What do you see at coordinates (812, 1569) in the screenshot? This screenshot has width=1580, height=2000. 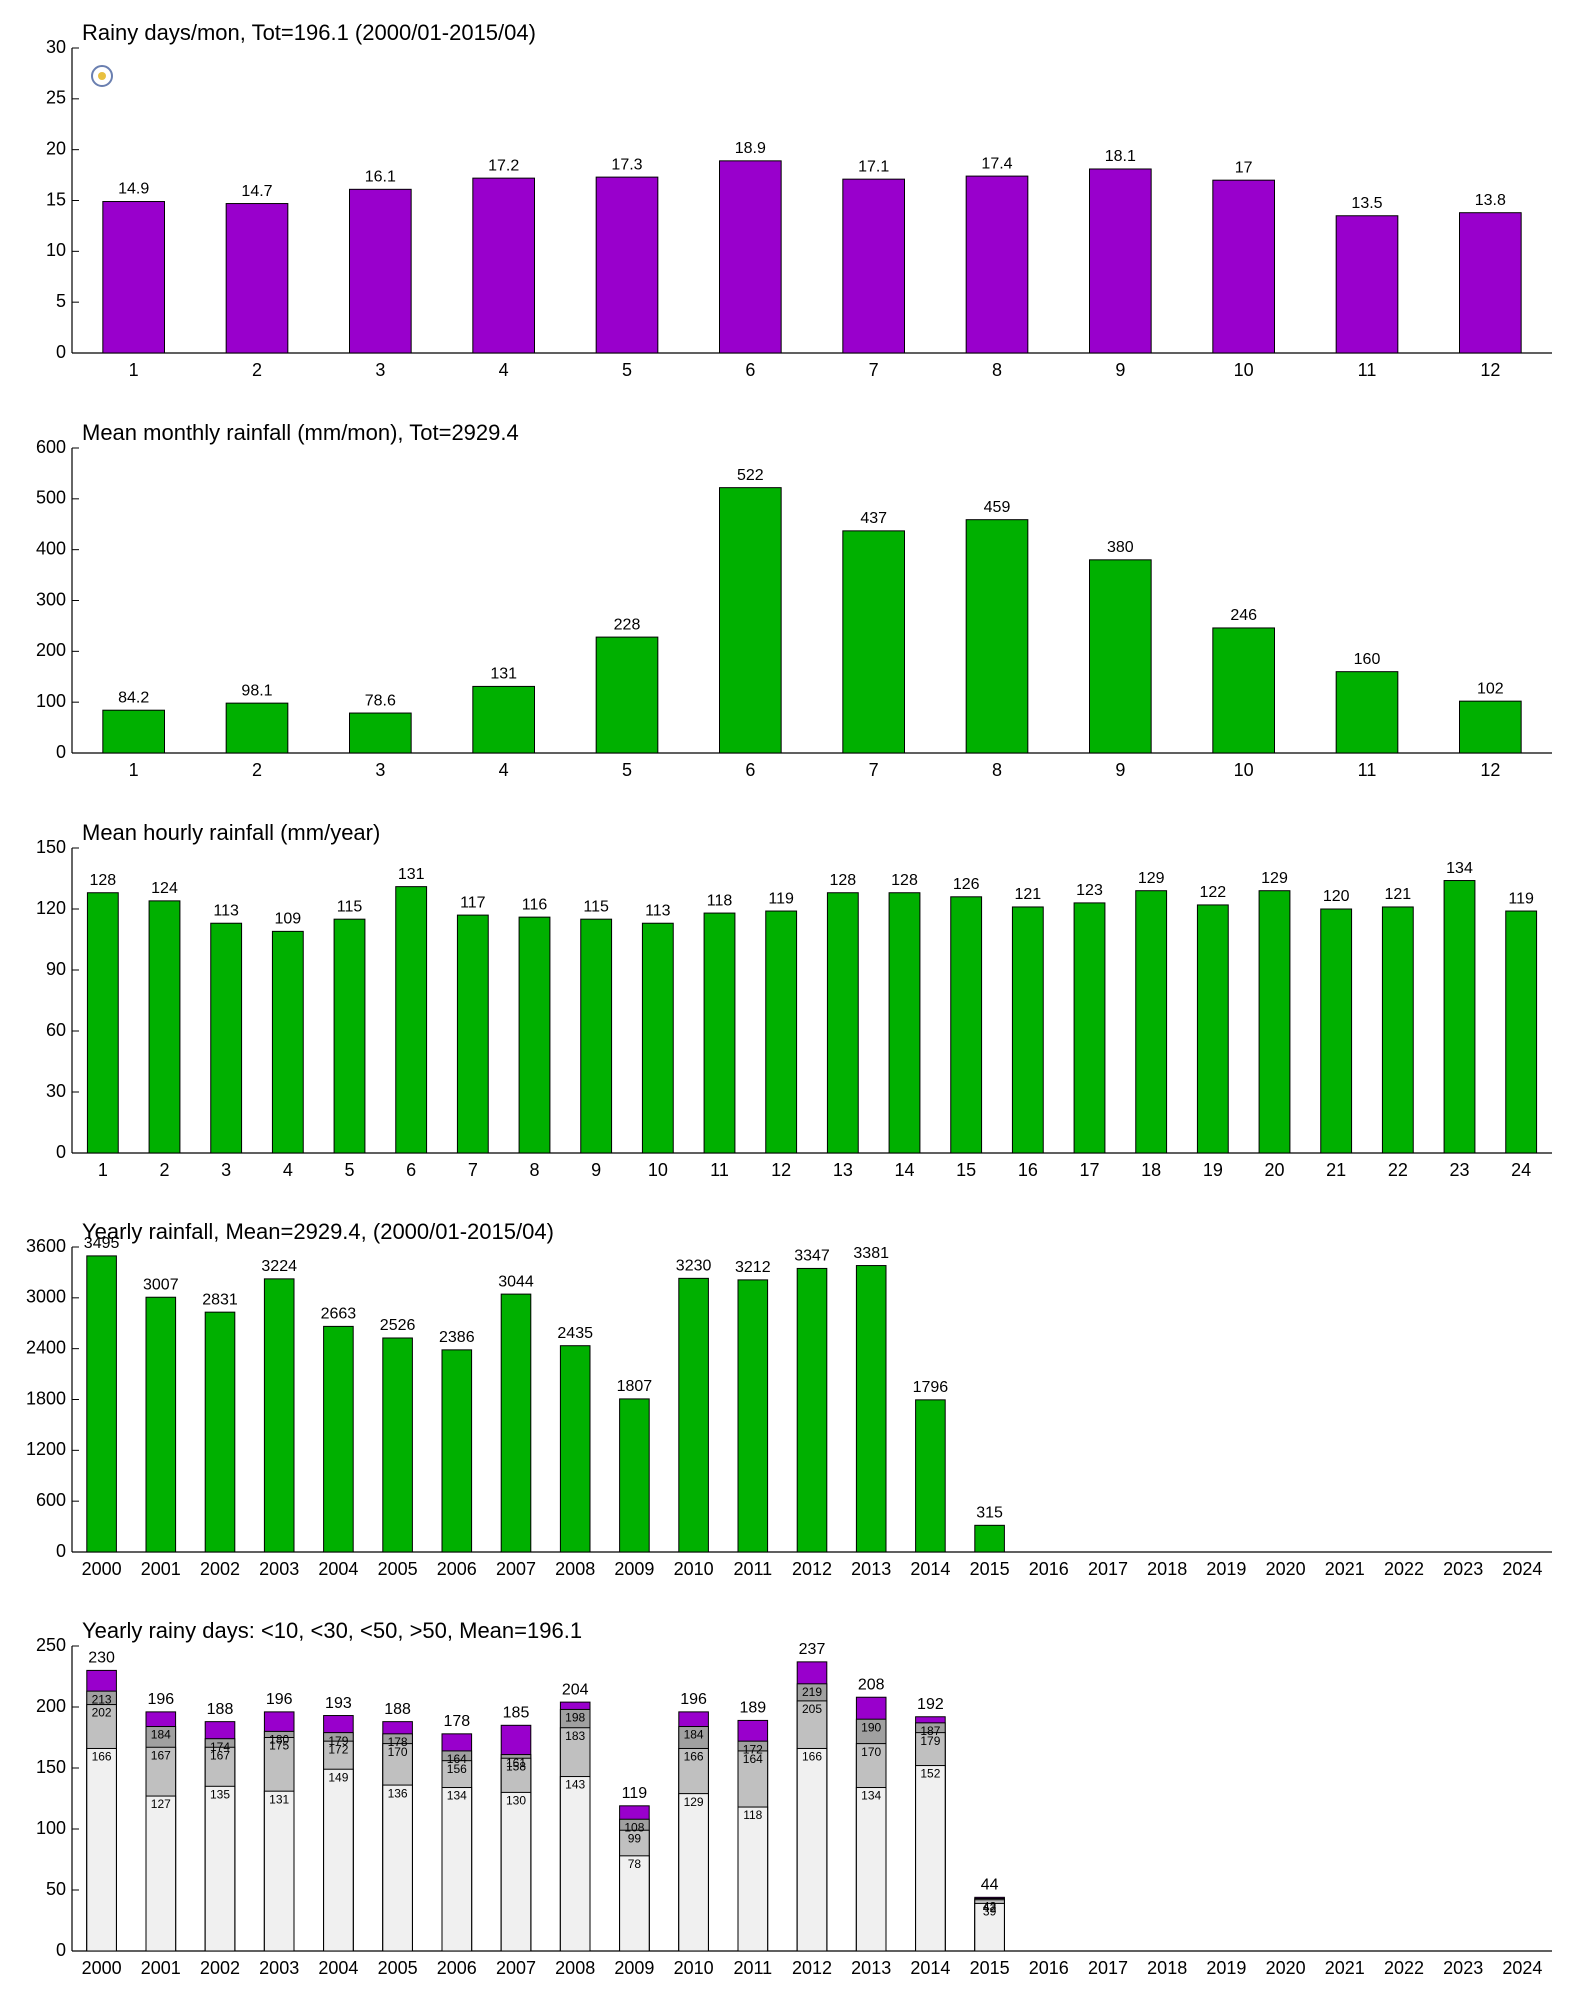 I see `x-tick-label: 2012` at bounding box center [812, 1569].